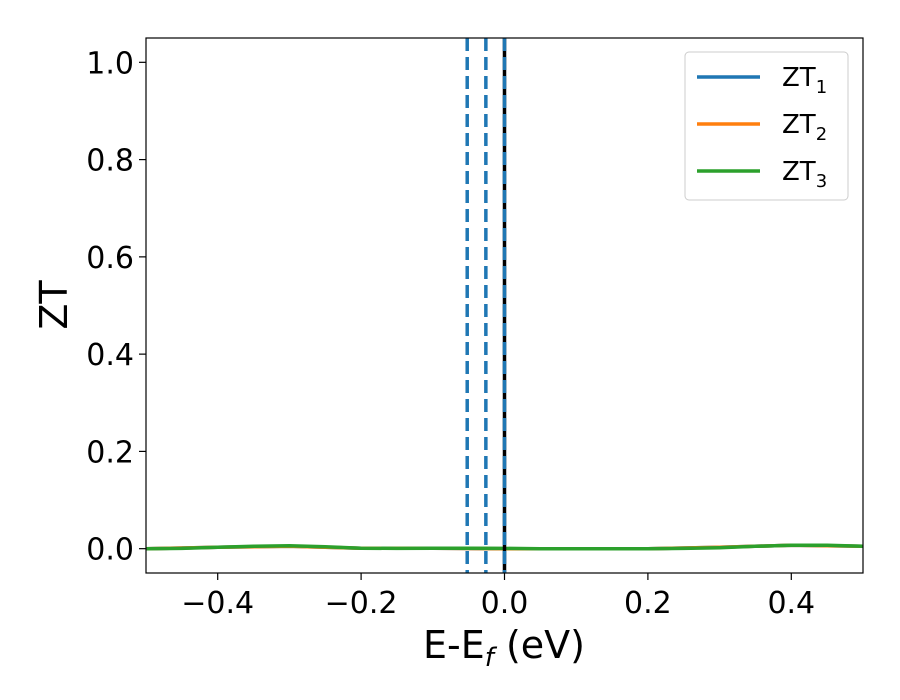 The image size is (900, 700). What do you see at coordinates (804, 127) in the screenshot?
I see `legend-label-2: ZT2` at bounding box center [804, 127].